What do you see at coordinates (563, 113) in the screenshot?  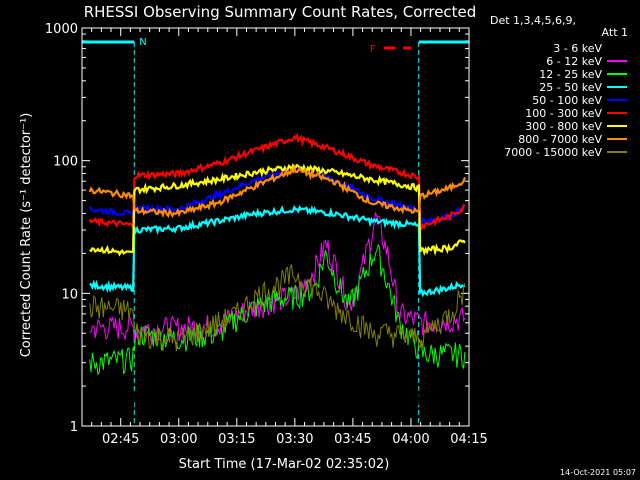 I see `legend-label: 100 - 300 keV` at bounding box center [563, 113].